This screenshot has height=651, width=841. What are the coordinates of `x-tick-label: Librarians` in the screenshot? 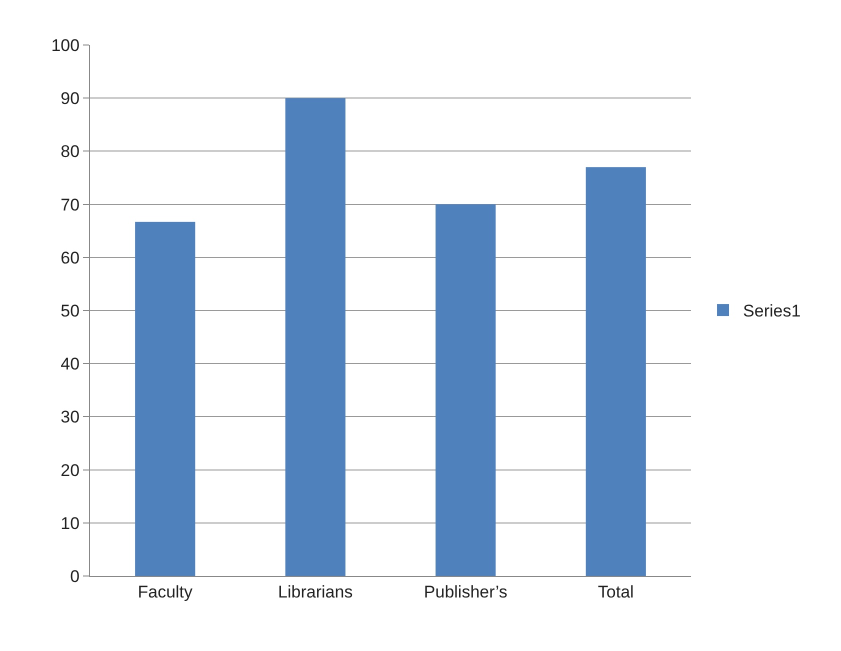 It's located at (315, 592).